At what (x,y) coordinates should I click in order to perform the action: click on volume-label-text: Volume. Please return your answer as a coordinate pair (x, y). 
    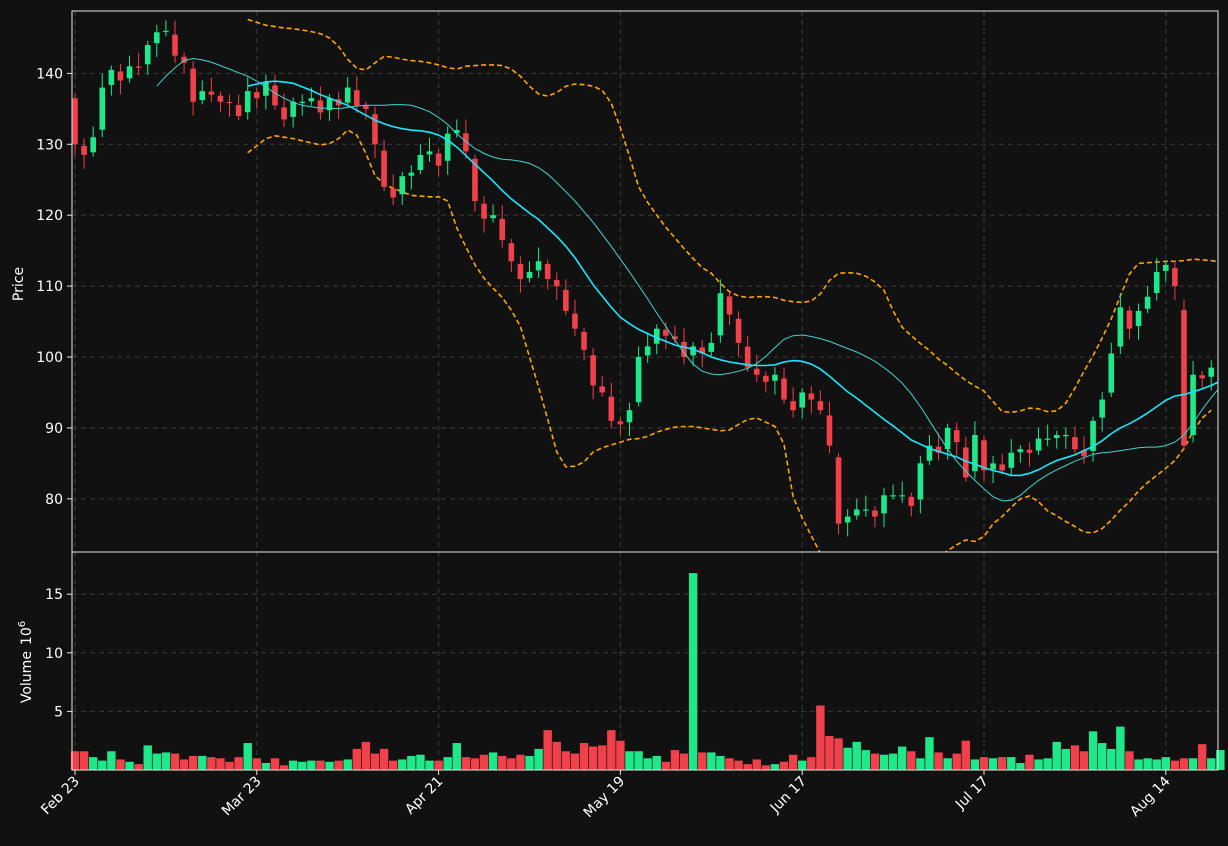
    Looking at the image, I should click on (27, 677).